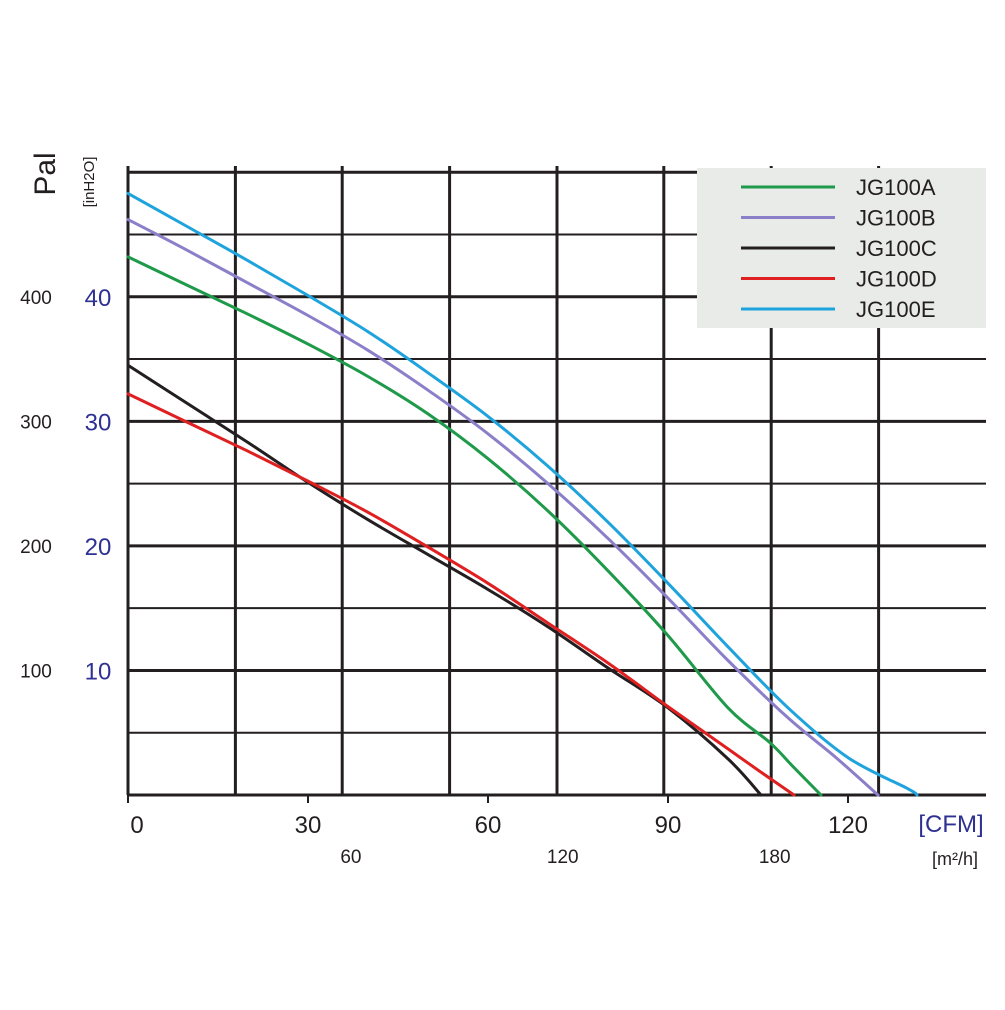  Describe the element at coordinates (36, 298) in the screenshot. I see `y-tick-label-pa-400: 400` at that location.